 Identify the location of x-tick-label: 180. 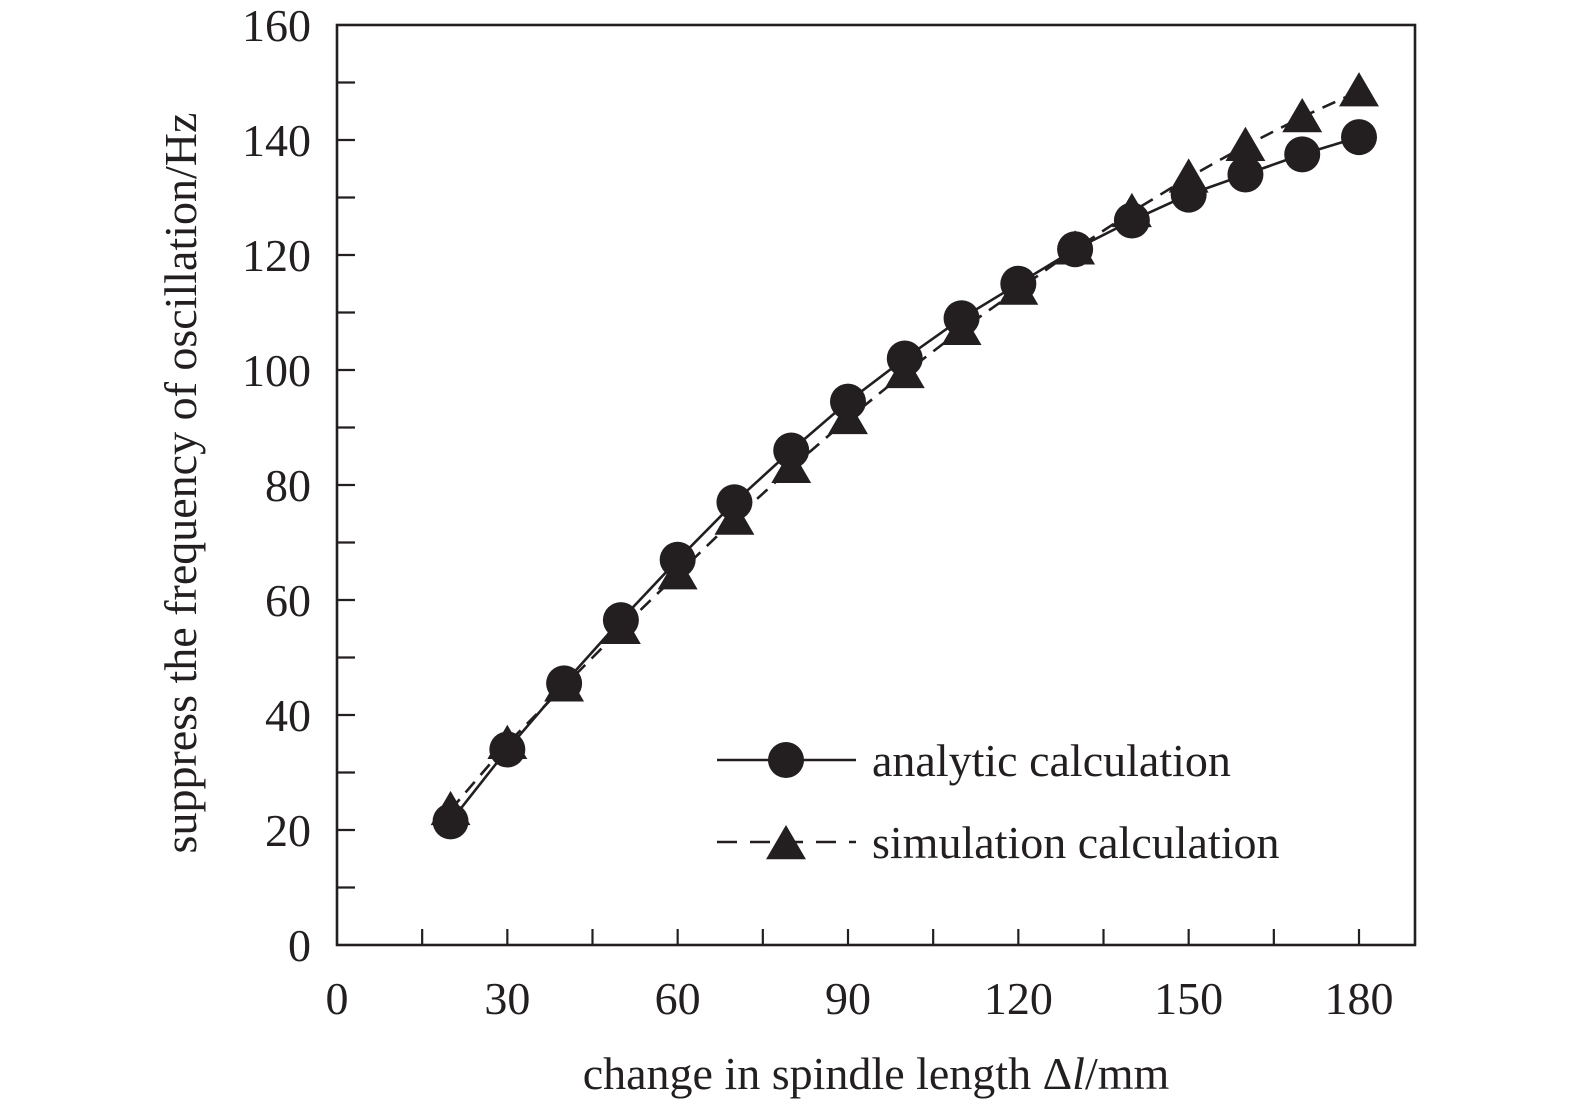
(1359, 998).